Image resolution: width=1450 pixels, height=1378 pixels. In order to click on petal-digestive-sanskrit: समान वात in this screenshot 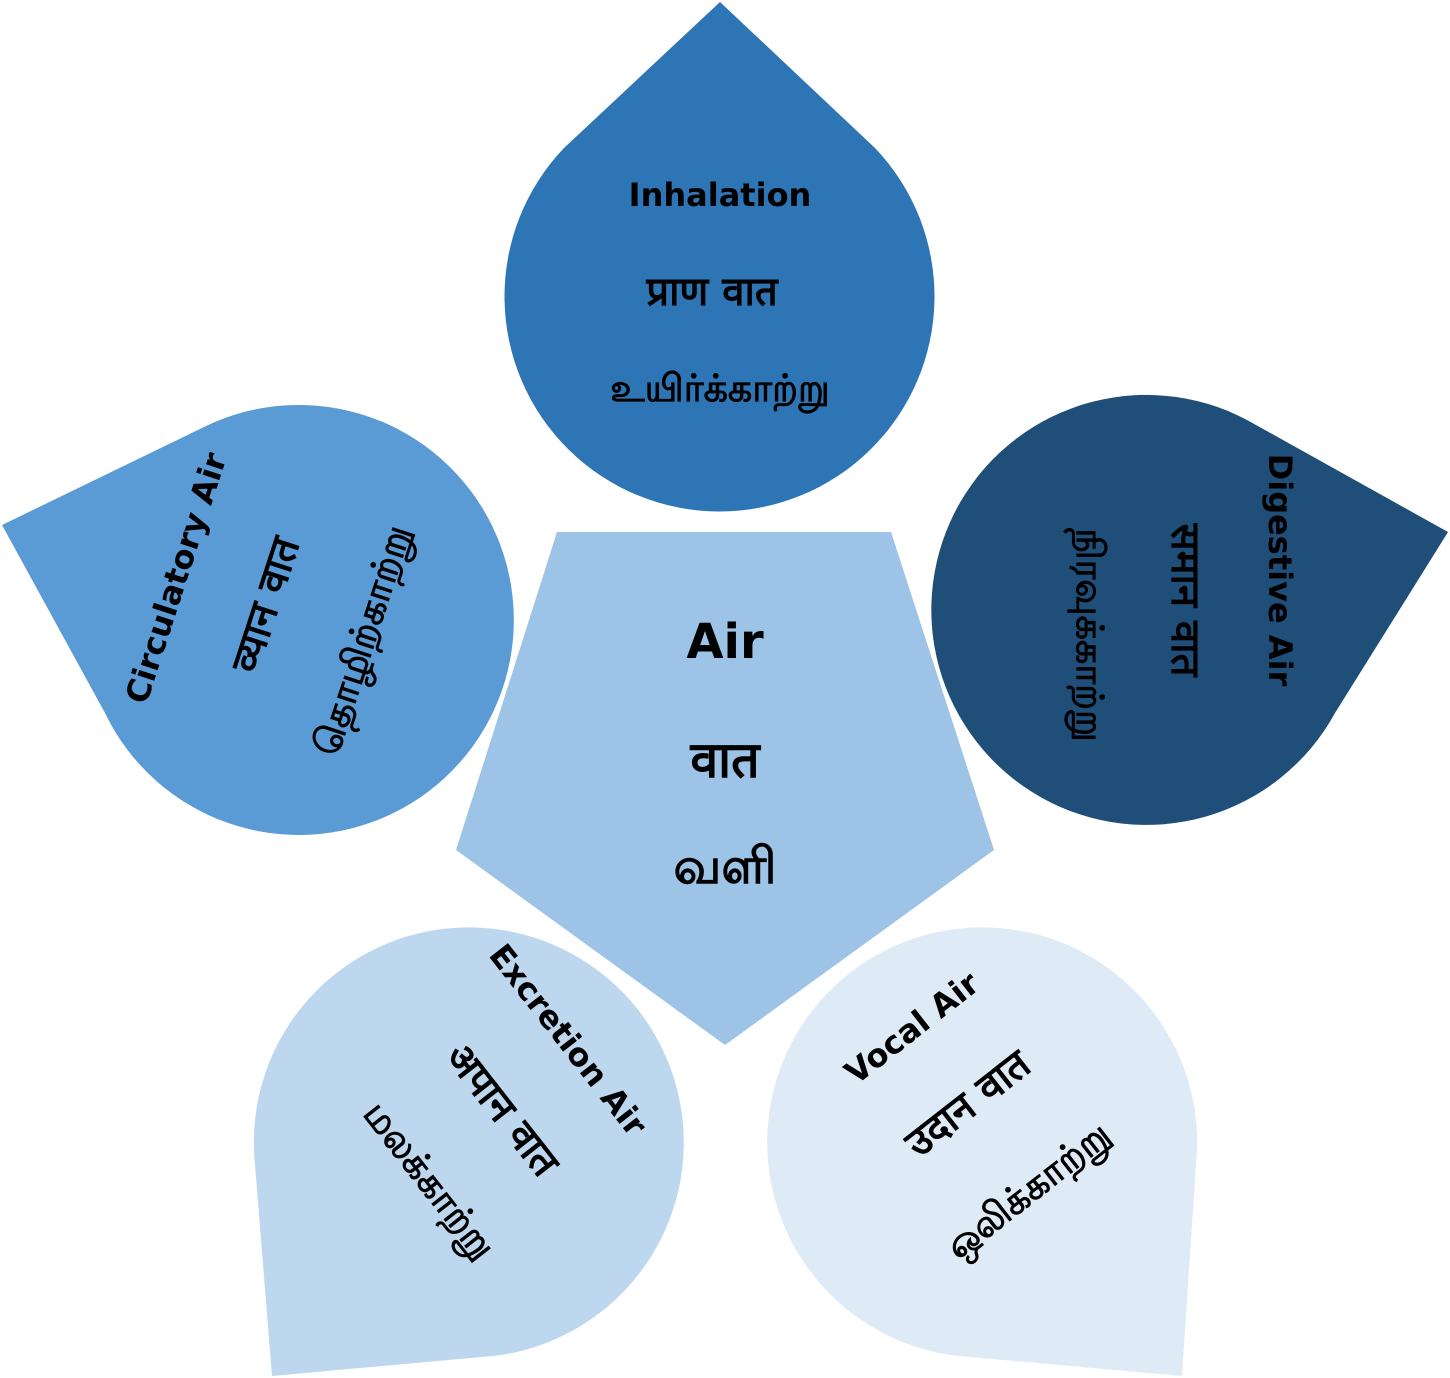, I will do `click(1185, 600)`.